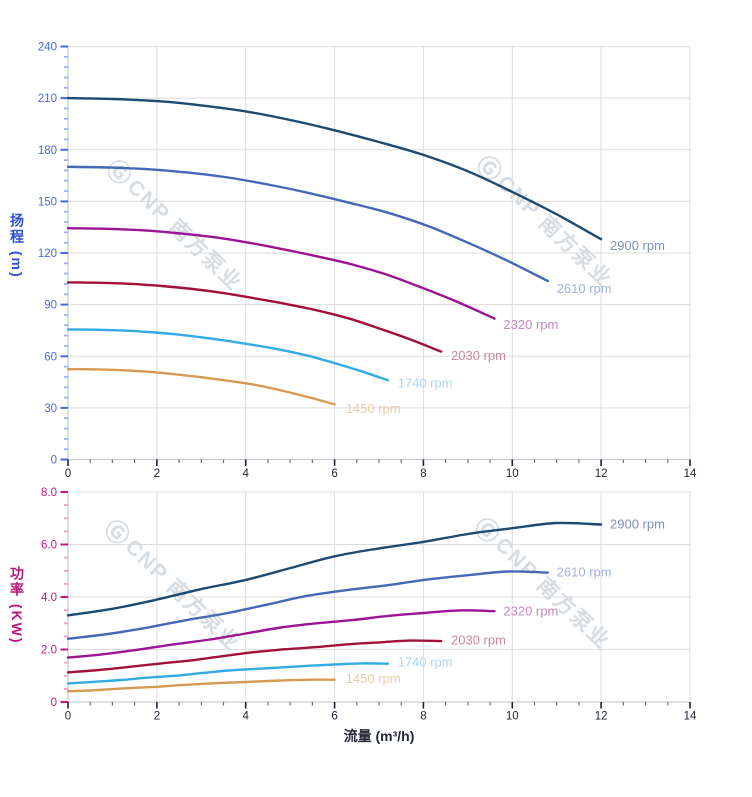  What do you see at coordinates (50, 357) in the screenshot?
I see `y-tick-label: 60` at bounding box center [50, 357].